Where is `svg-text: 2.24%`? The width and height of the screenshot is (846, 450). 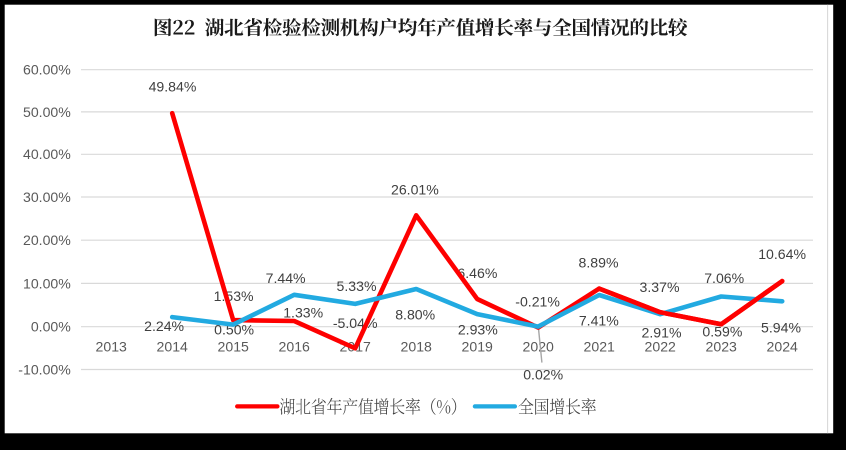
svg-text: 2.24% is located at coordinates (164, 326).